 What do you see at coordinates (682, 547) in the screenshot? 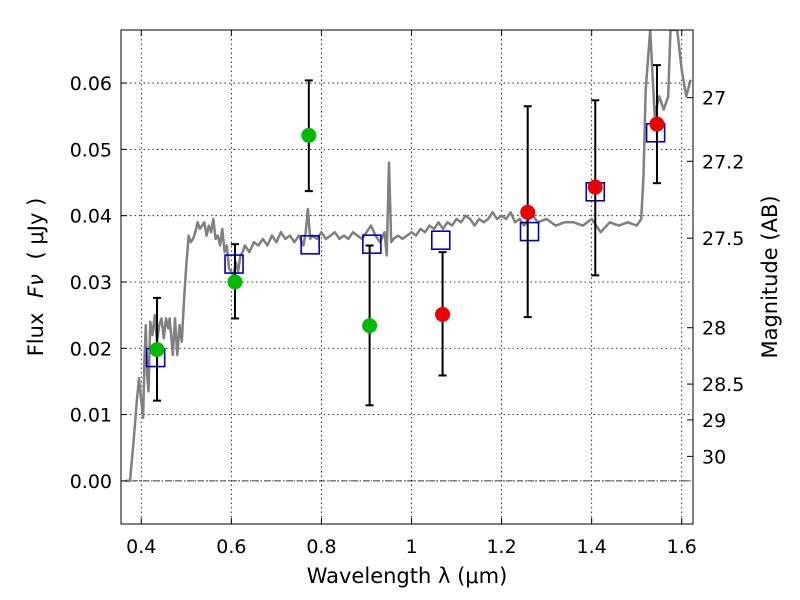
I see `x-tick-label: 1.6` at bounding box center [682, 547].